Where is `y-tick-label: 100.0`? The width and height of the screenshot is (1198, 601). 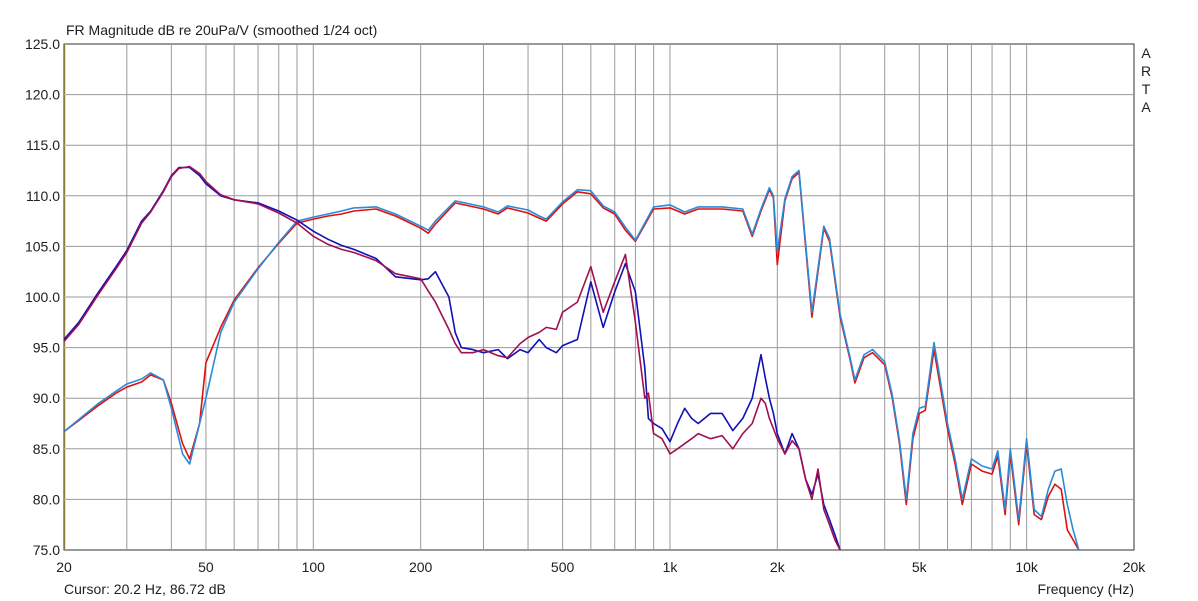
y-tick-label: 100.0 is located at coordinates (42, 297).